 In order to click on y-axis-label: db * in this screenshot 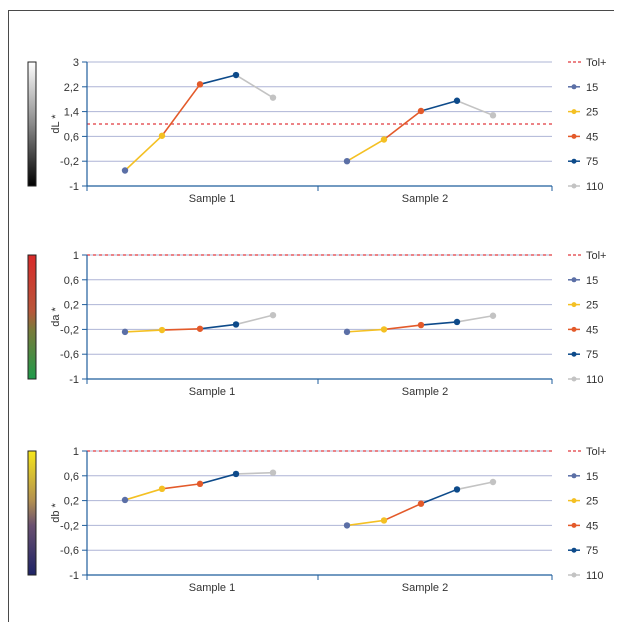, I will do `click(56, 512)`.